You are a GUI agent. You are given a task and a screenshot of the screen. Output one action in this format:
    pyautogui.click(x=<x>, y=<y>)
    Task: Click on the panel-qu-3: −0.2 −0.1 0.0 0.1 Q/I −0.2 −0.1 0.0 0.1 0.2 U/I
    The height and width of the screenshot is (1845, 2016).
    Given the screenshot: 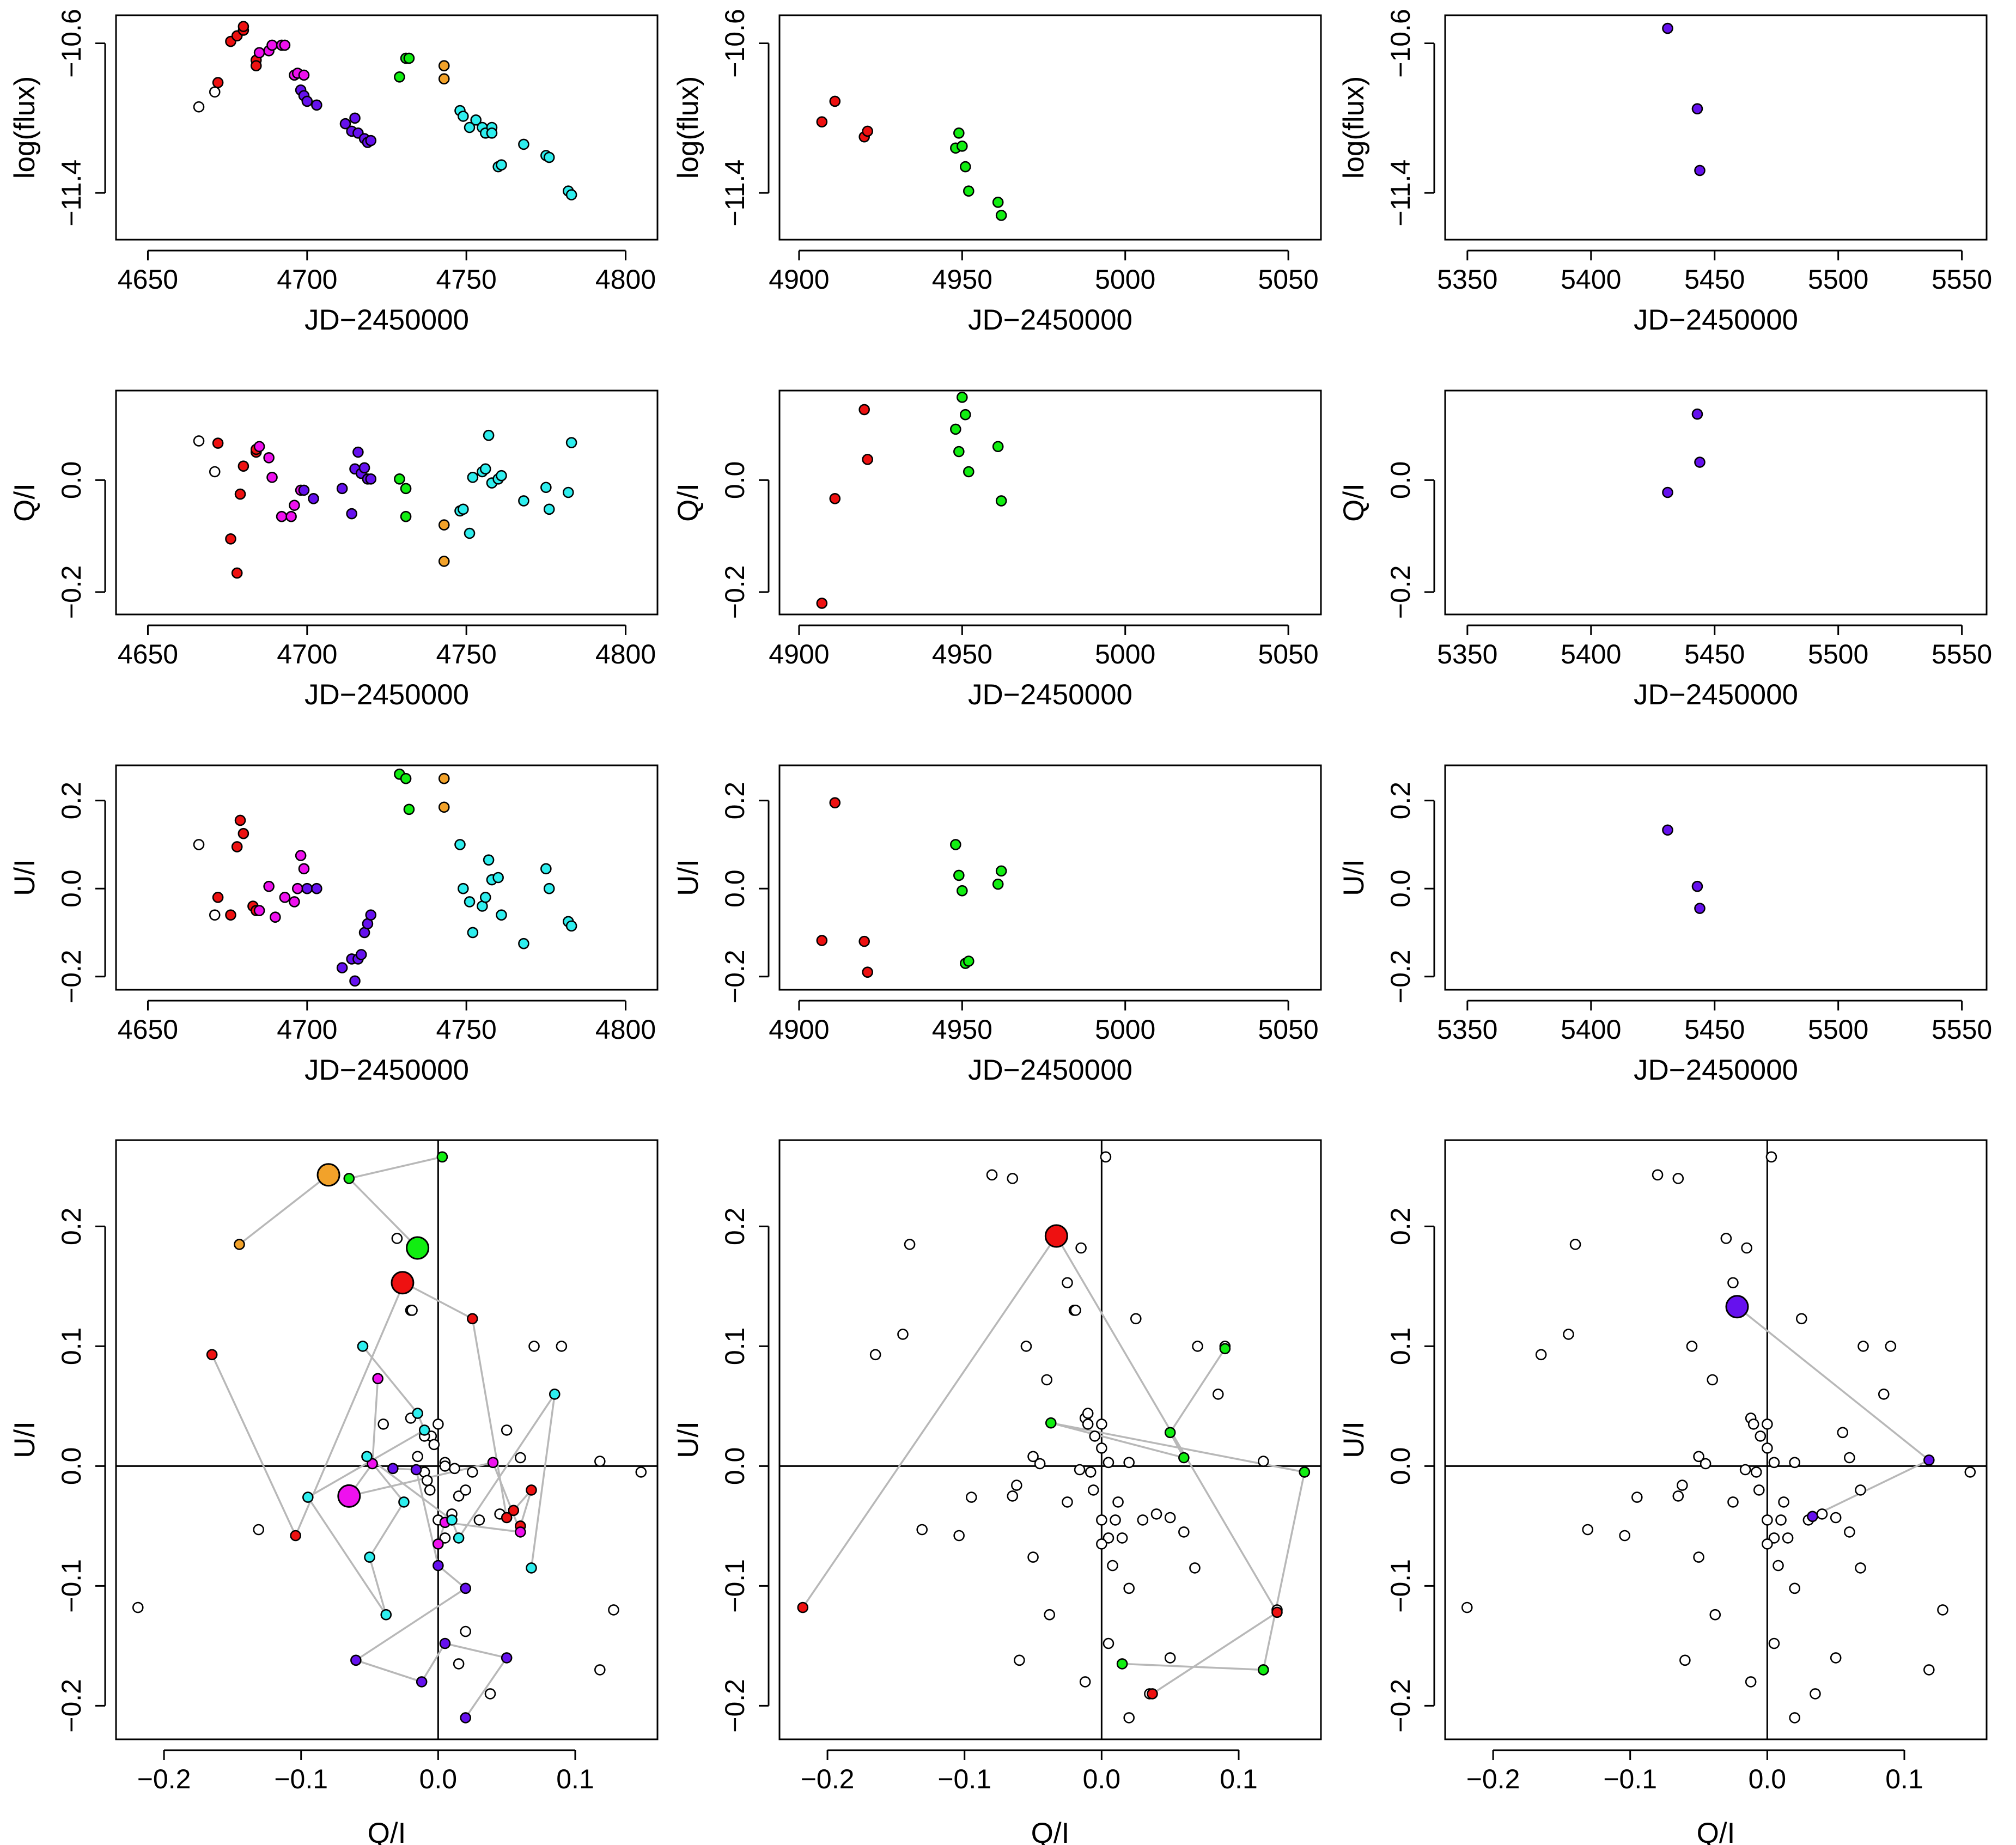 What is the action you would take?
    pyautogui.click(x=1663, y=1492)
    